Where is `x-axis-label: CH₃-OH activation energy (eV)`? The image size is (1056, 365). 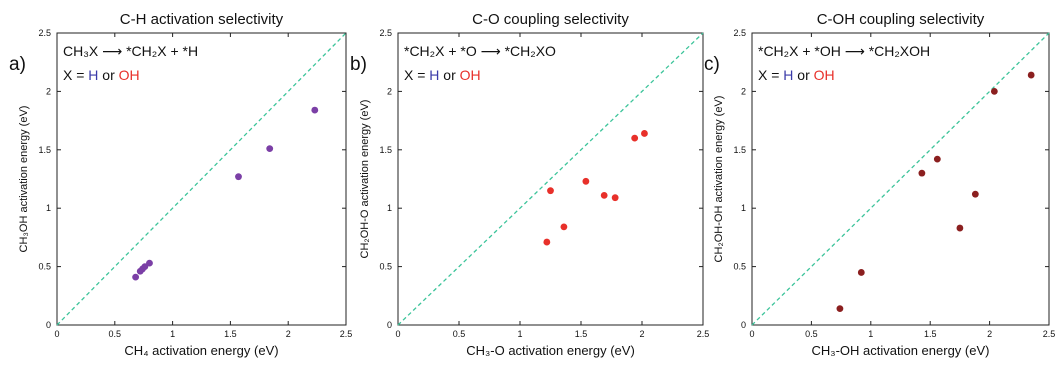
x-axis-label: CH₃-OH activation energy (eV) is located at coordinates (901, 350).